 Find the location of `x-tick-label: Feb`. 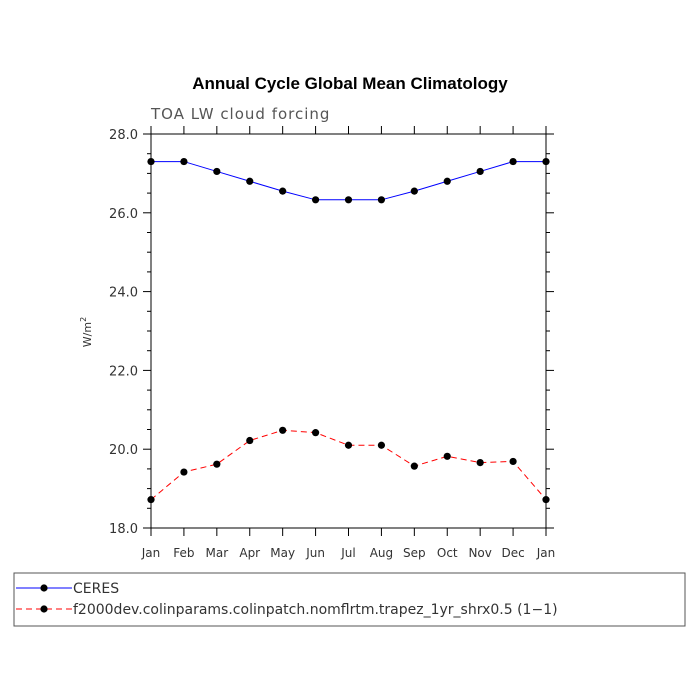

x-tick-label: Feb is located at coordinates (183, 553).